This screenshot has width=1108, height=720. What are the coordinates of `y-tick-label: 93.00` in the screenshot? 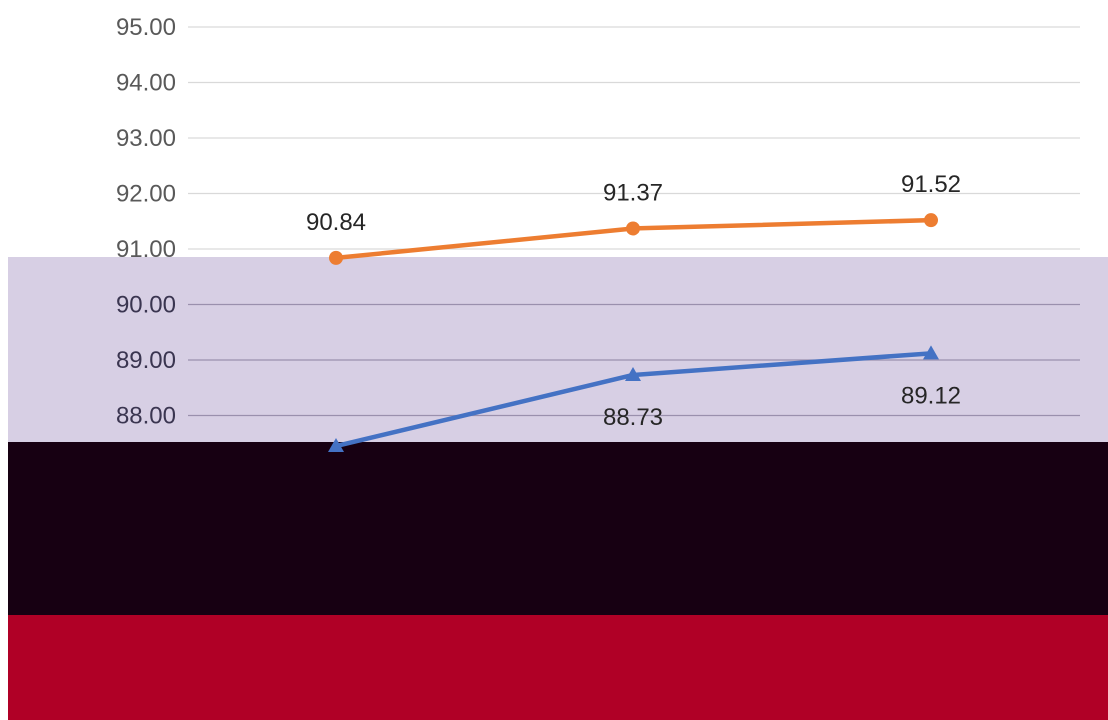 It's located at (146, 138).